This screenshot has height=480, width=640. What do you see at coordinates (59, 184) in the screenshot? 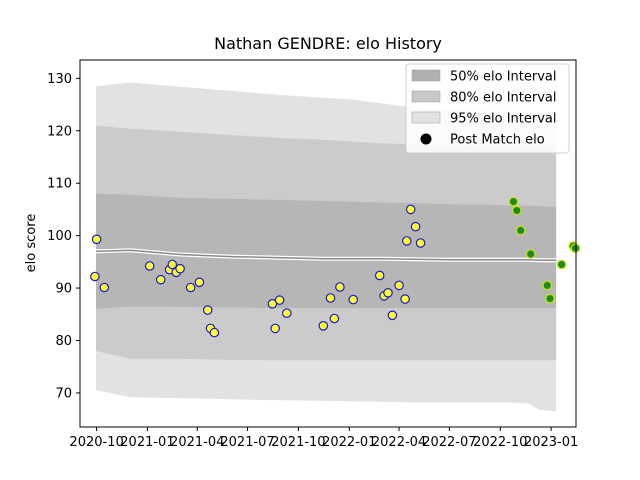
I see `y-tick-label: 110` at bounding box center [59, 184].